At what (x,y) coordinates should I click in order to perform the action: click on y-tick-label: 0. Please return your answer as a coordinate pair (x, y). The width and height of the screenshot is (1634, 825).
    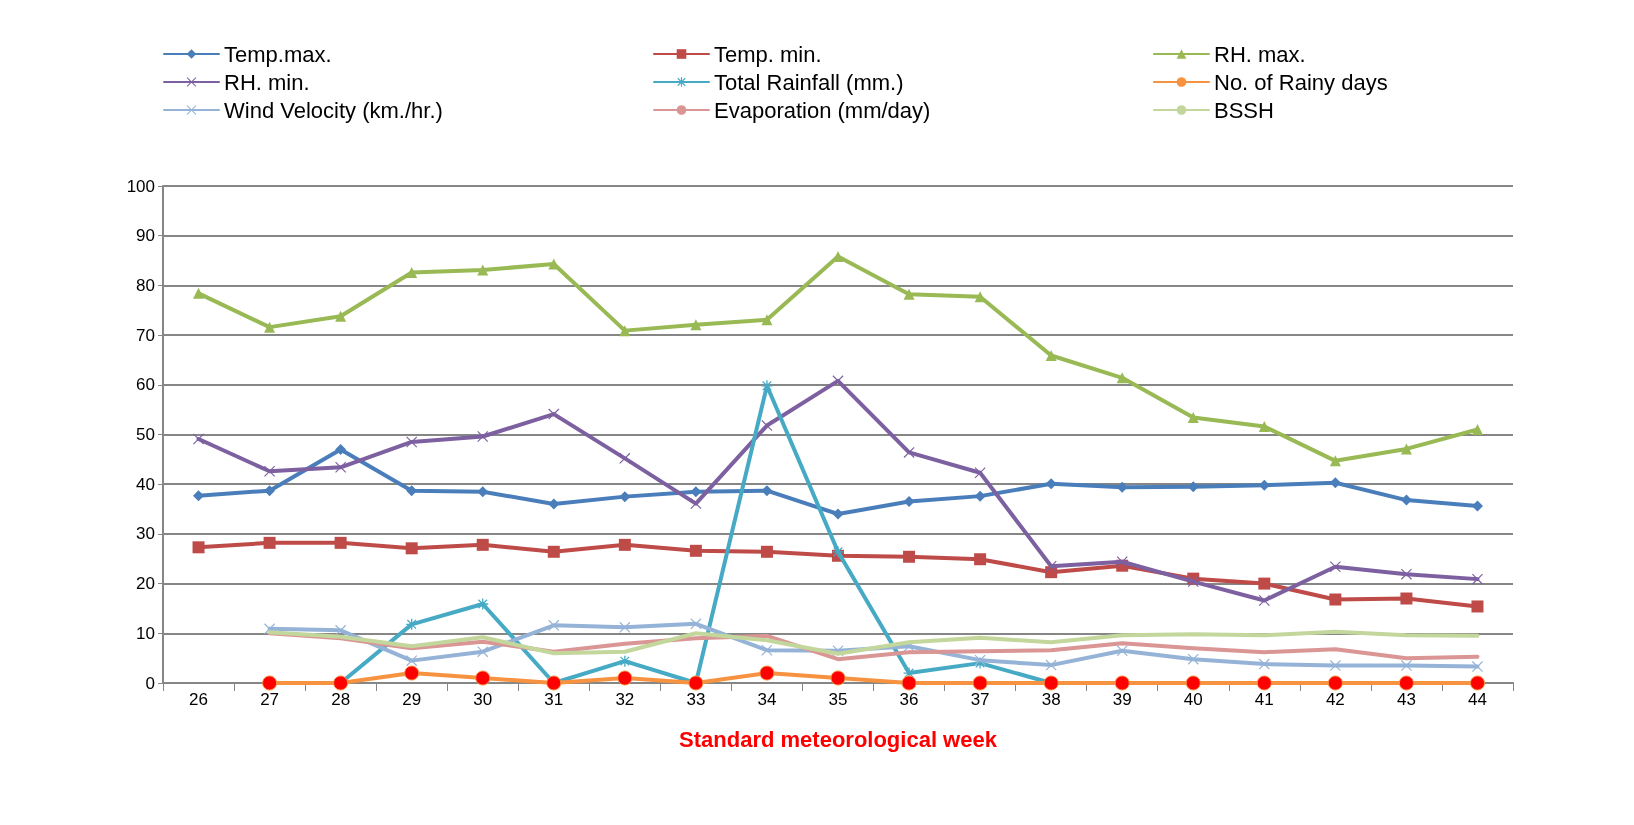
    Looking at the image, I should click on (150, 683).